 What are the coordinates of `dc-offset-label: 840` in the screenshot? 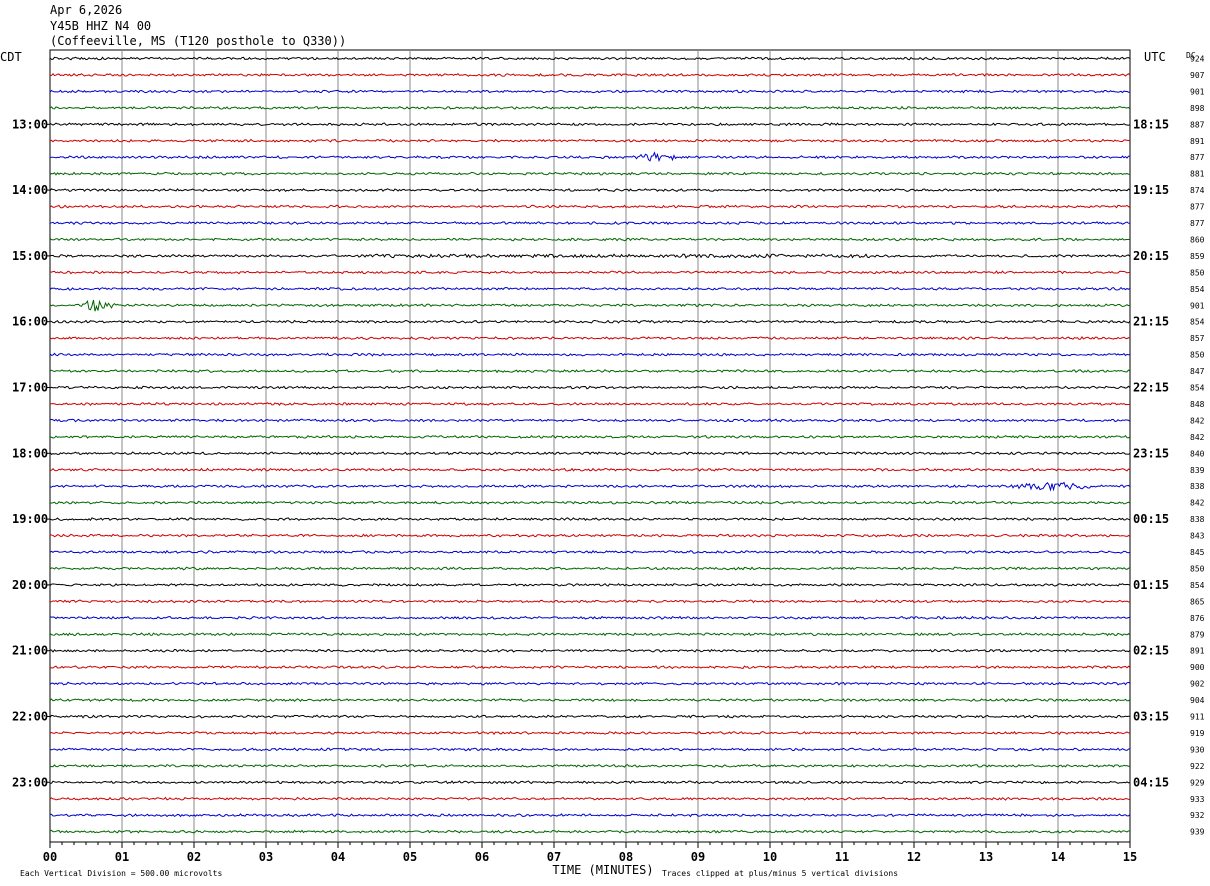 It's located at (1197, 453).